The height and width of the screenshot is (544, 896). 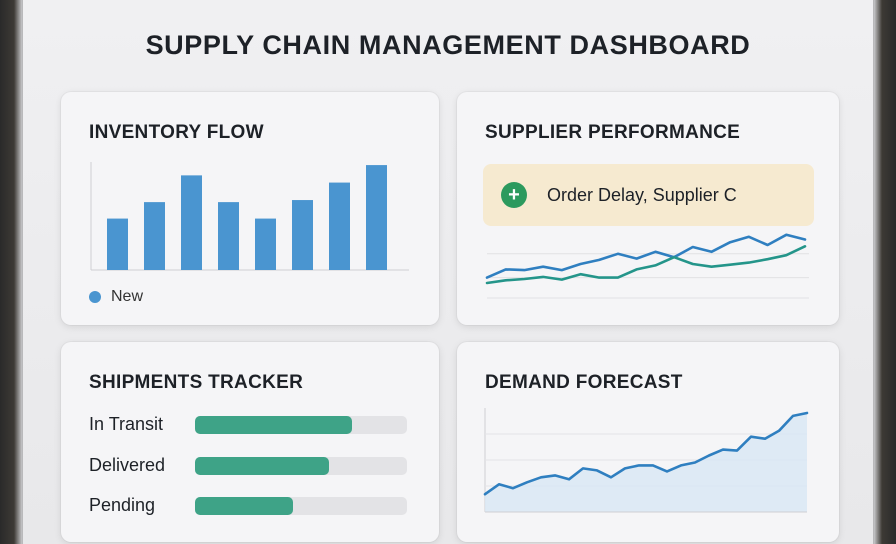 I want to click on inventory-legend: New, so click(x=116, y=297).